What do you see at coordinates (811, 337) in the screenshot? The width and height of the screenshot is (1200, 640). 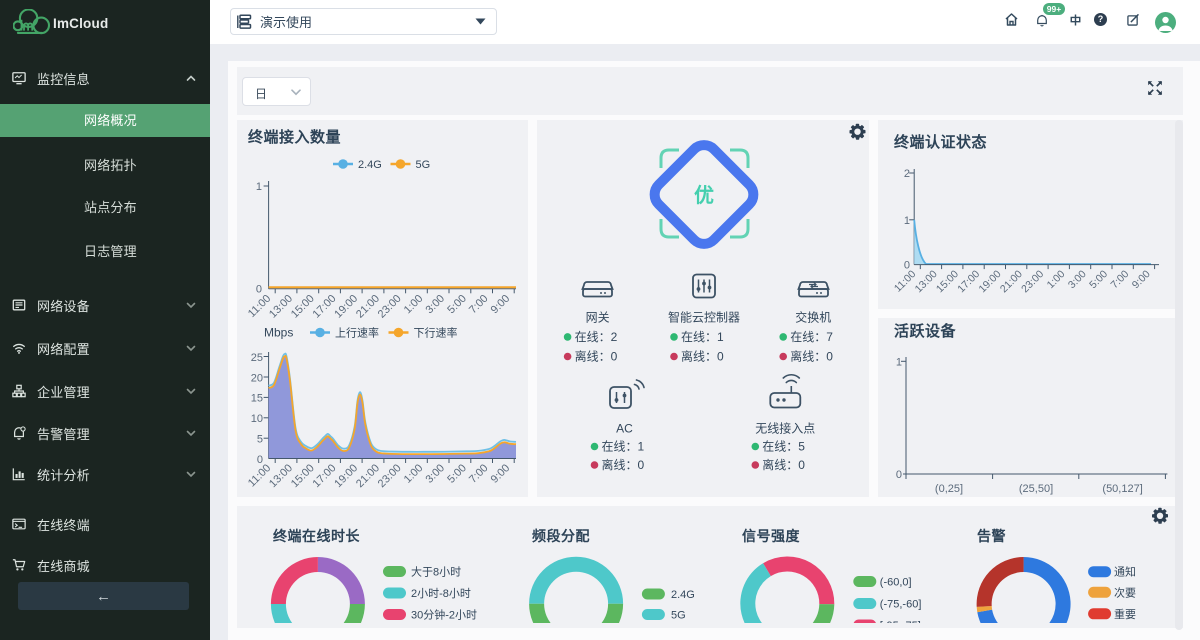 I see `svg-text: 在线：7` at bounding box center [811, 337].